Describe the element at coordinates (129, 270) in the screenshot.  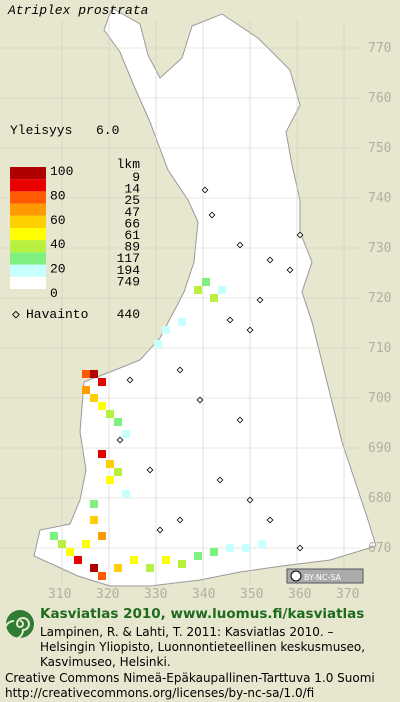
I see `count-label: 194` at that location.